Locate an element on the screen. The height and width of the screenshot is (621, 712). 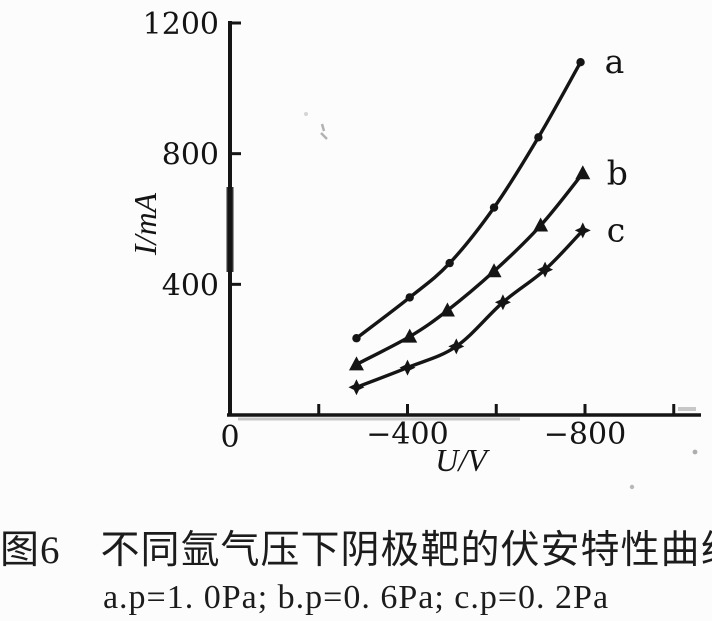
series-c: c is located at coordinates (486, 303).